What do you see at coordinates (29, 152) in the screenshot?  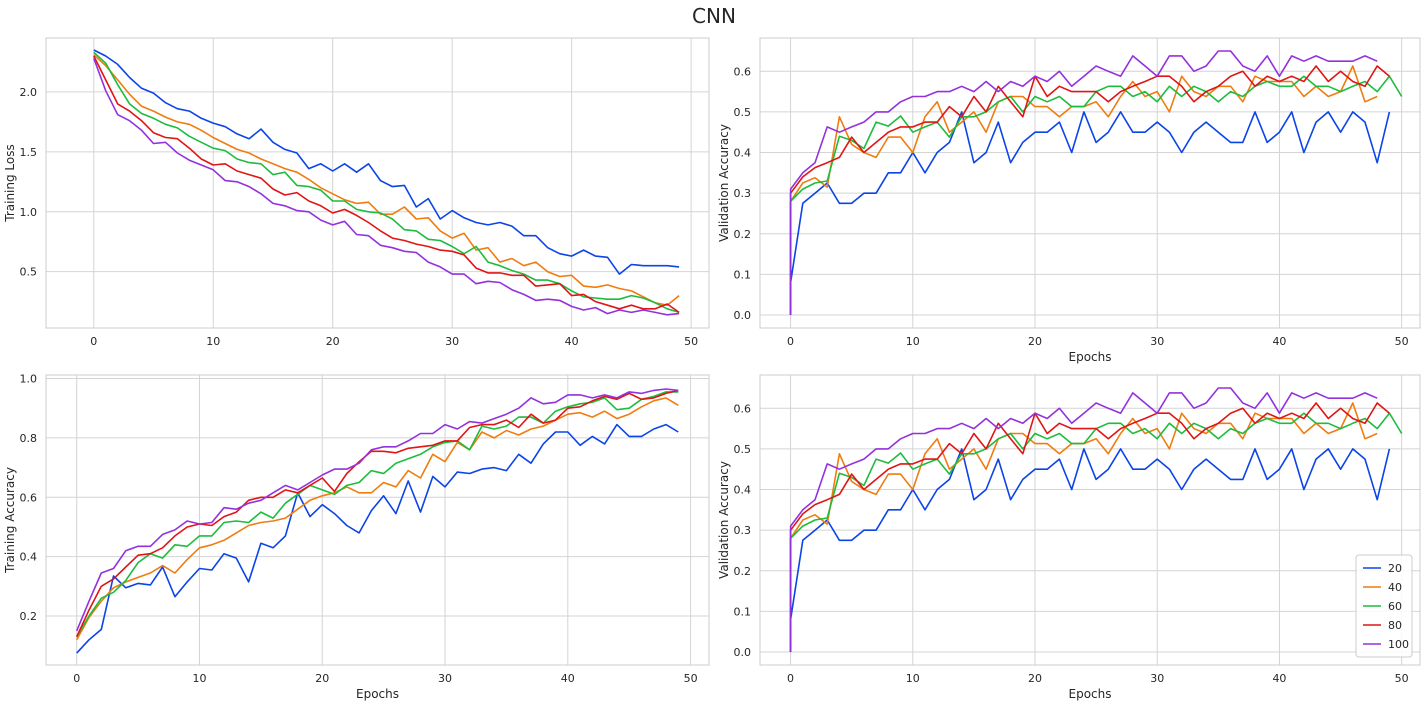 I see `y-tick-label: 1.5` at bounding box center [29, 152].